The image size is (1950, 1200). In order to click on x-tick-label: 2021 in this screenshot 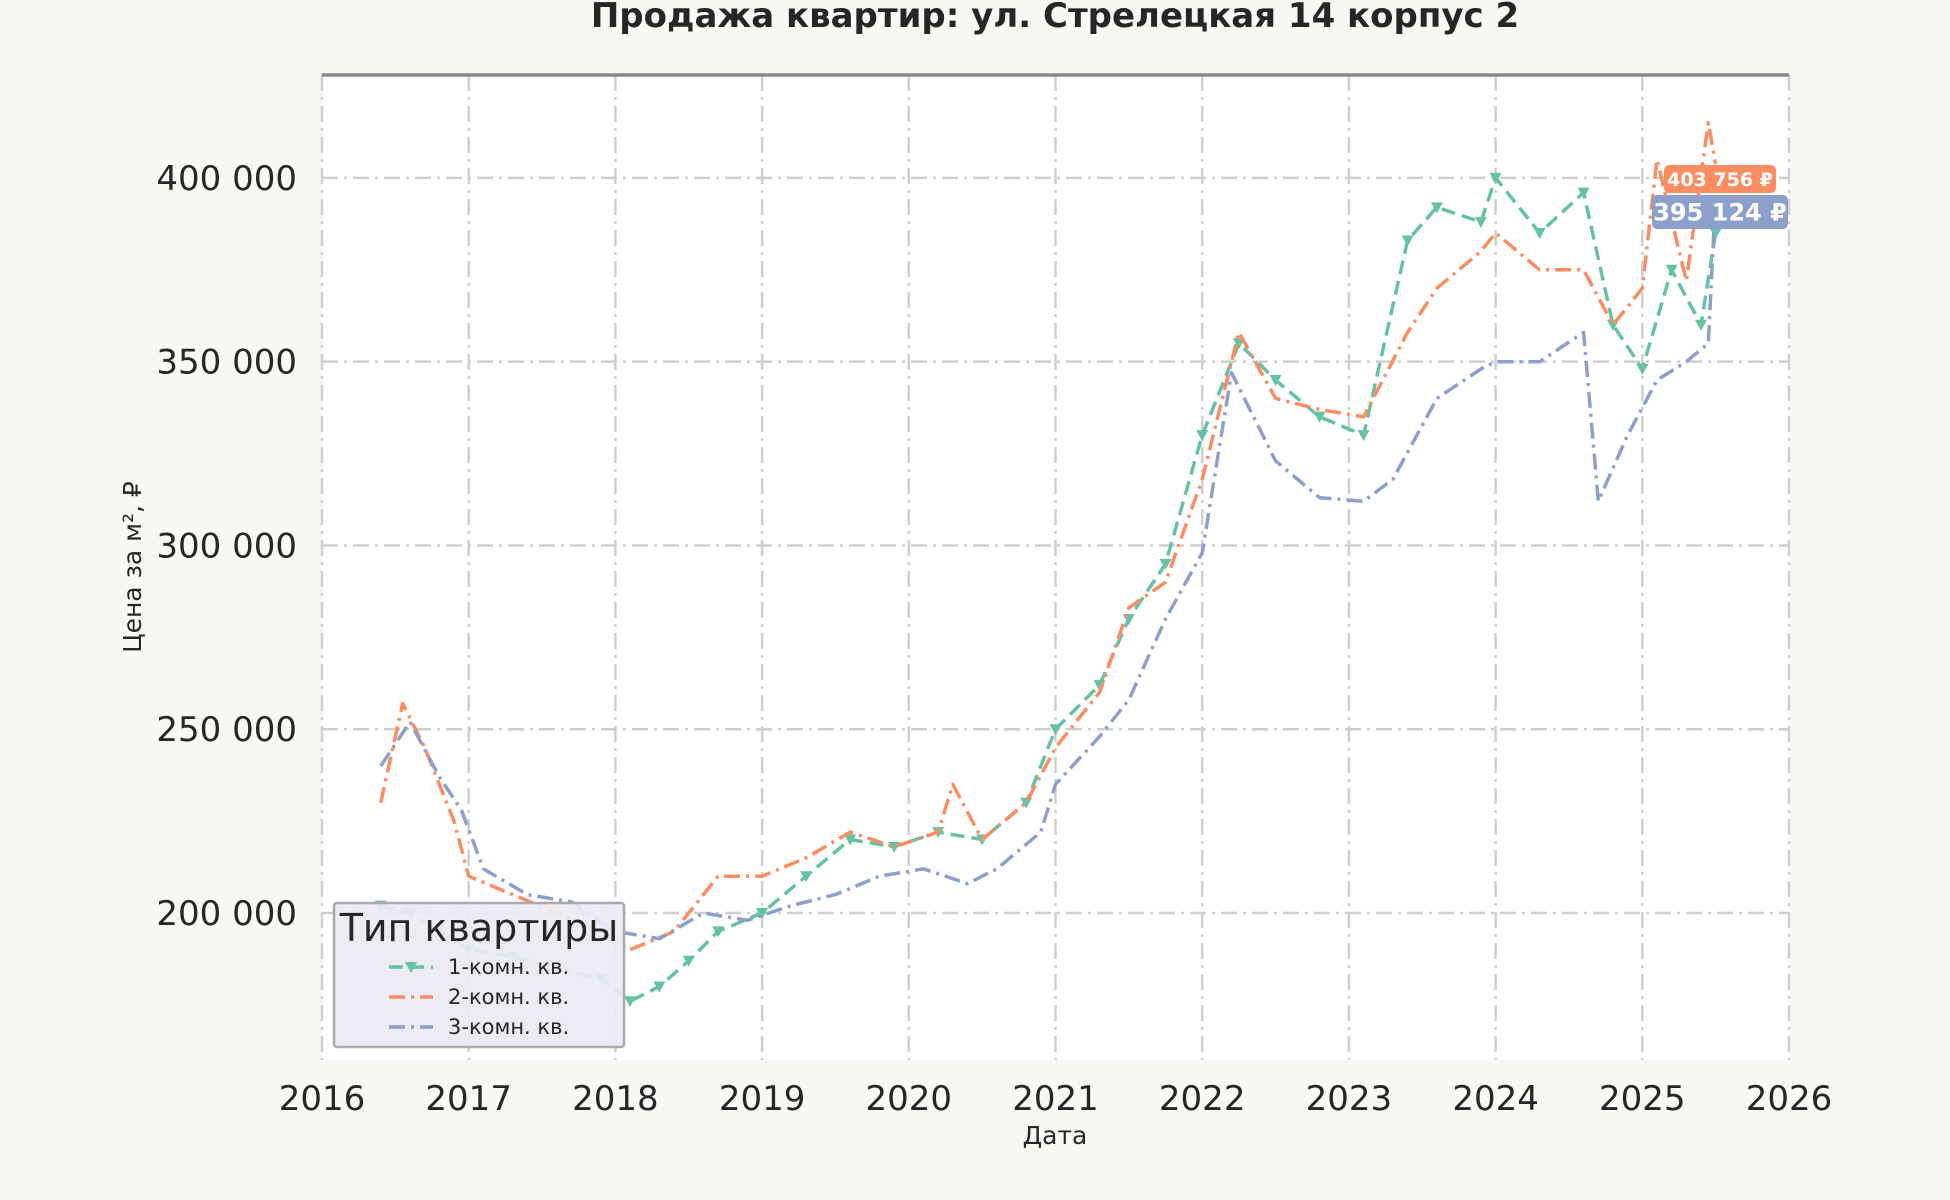, I will do `click(1055, 1099)`.